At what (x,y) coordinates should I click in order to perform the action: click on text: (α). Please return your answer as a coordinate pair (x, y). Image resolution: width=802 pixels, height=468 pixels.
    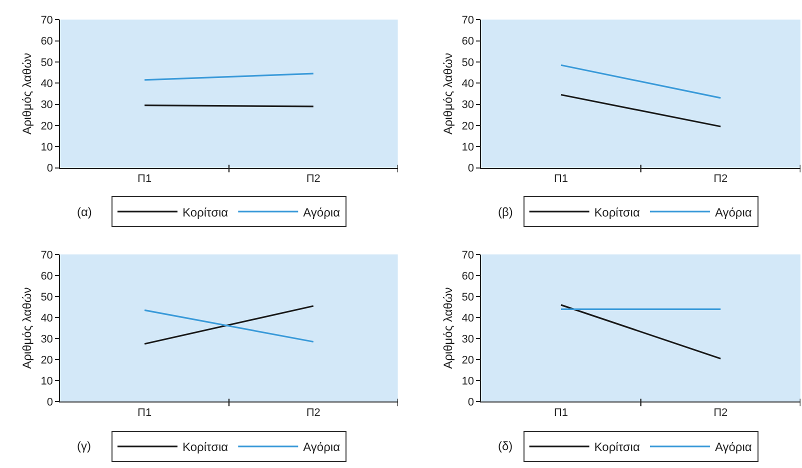
    Looking at the image, I should click on (84, 212).